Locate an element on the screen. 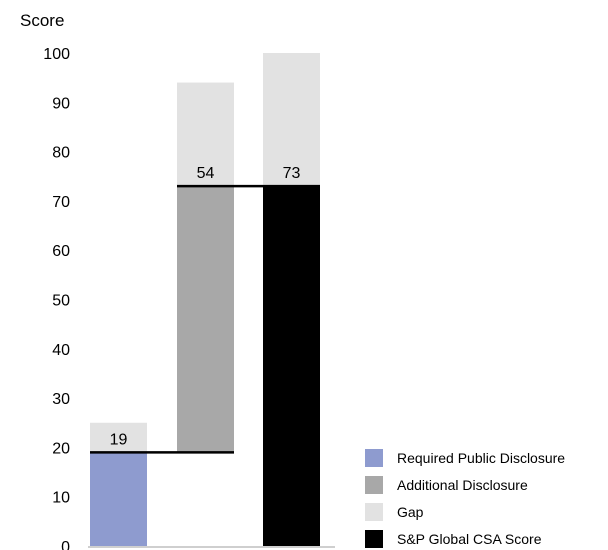  y-tick-label: 0 is located at coordinates (65, 544).